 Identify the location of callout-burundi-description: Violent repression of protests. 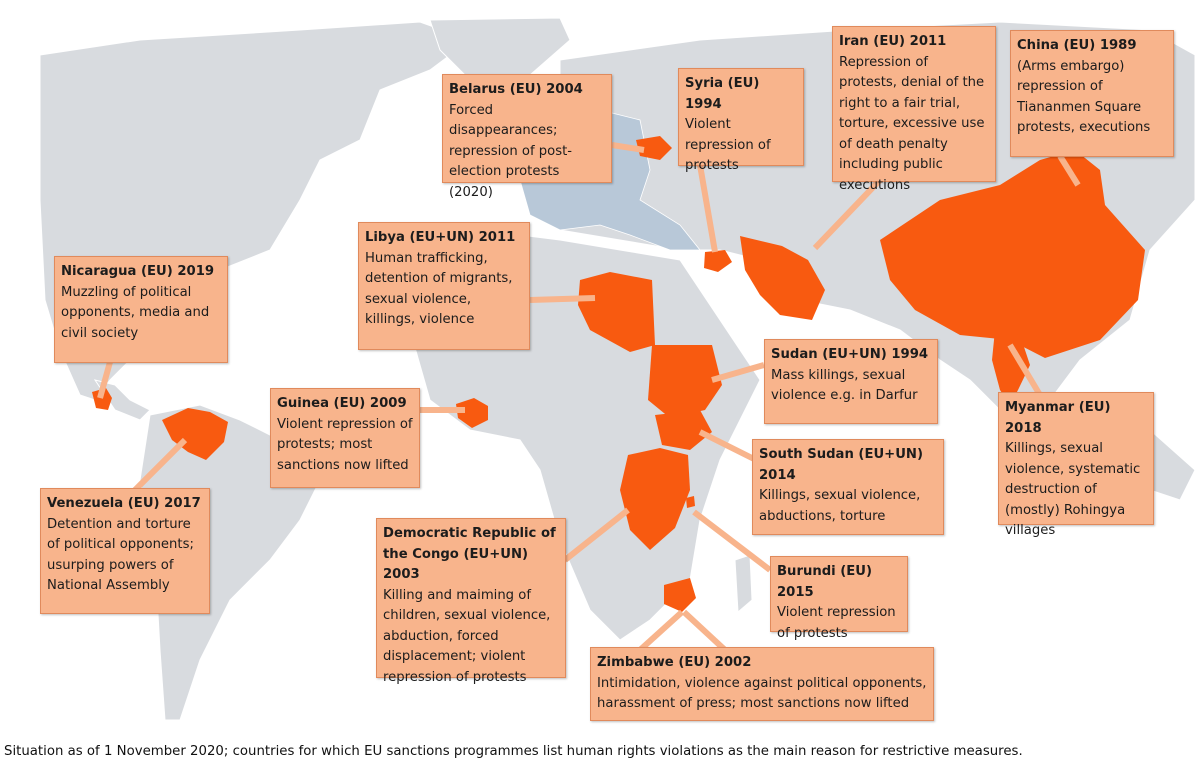
(836, 623).